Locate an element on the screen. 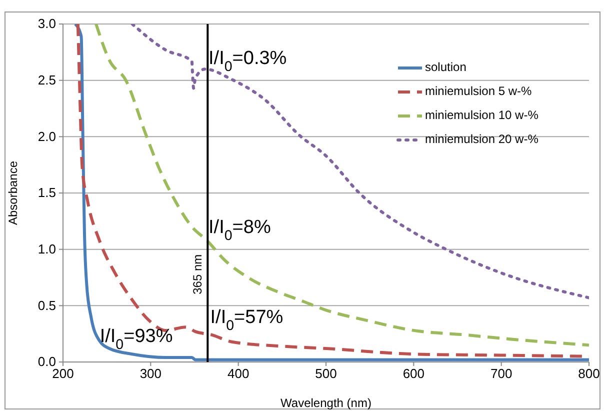 The image size is (605, 411). legend-label: miniemulsion 20 w-% is located at coordinates (482, 139).